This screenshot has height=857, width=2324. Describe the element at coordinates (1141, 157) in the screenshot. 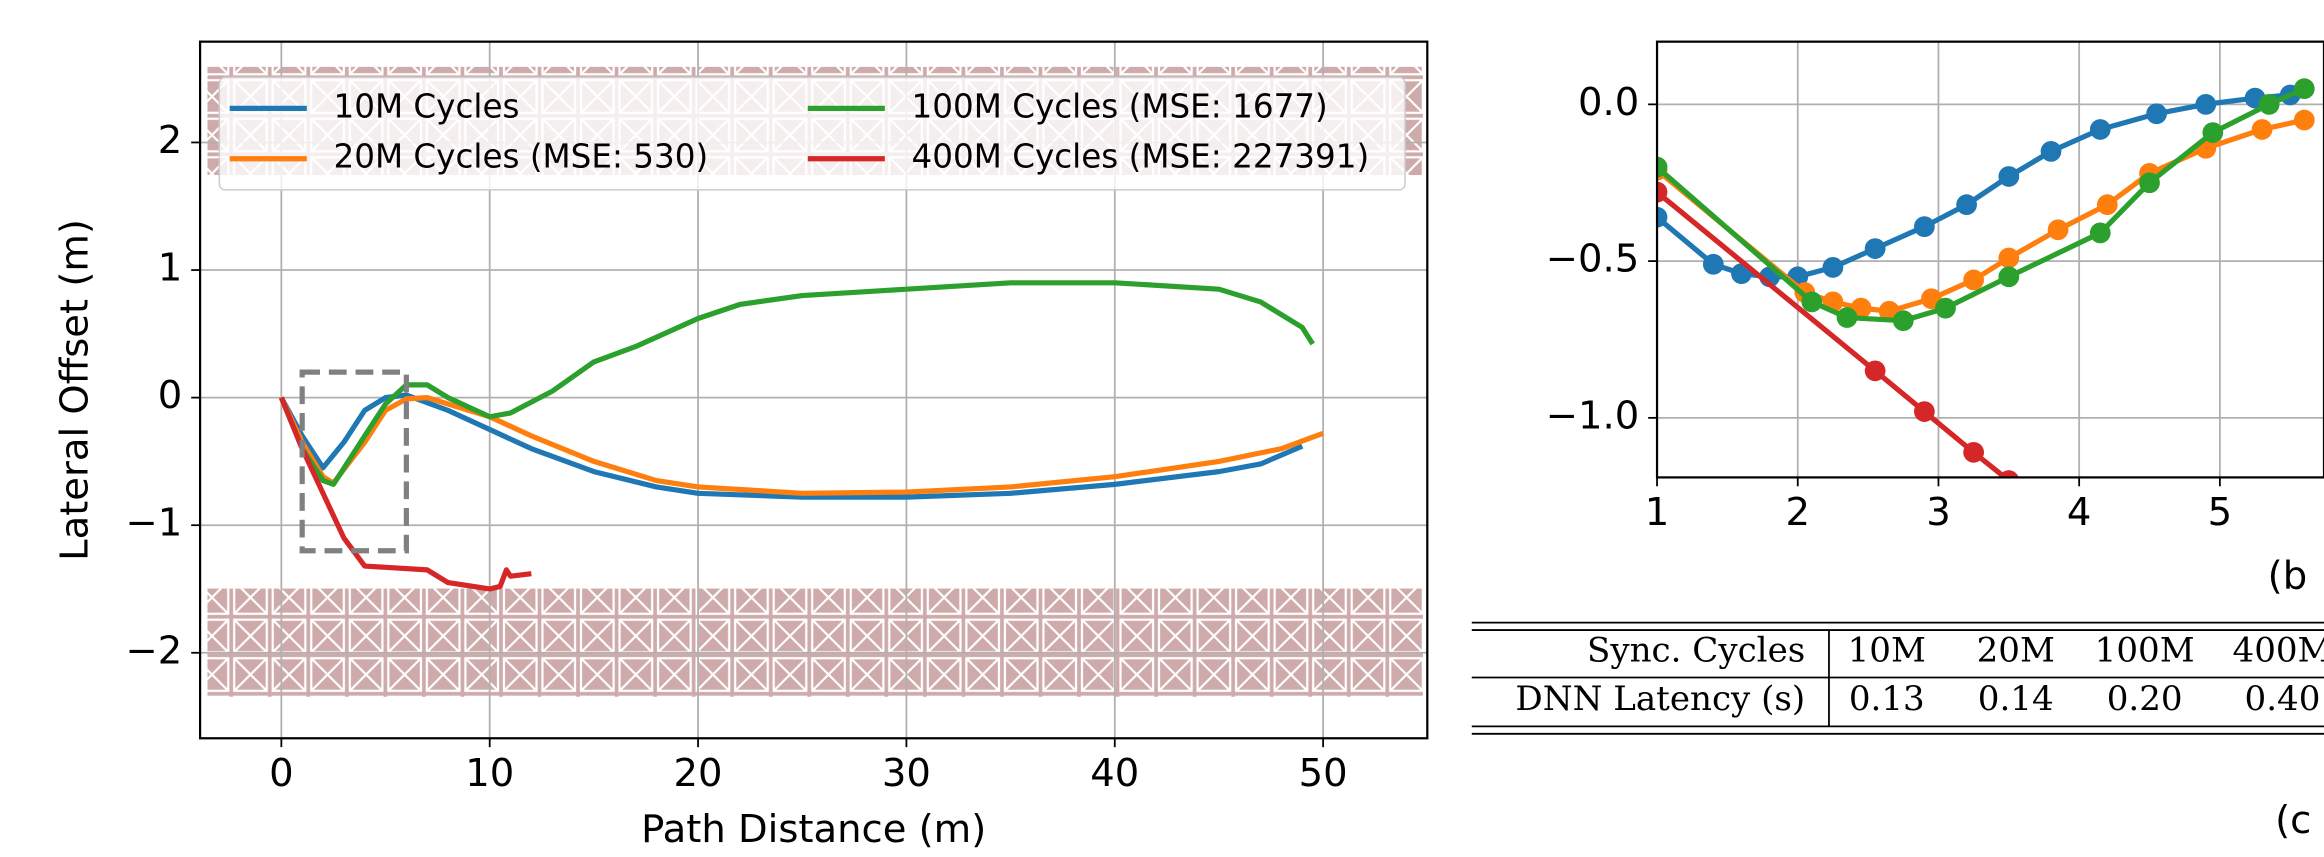

I see `legend-label: 400M Cycles (MSE: 227391)` at that location.